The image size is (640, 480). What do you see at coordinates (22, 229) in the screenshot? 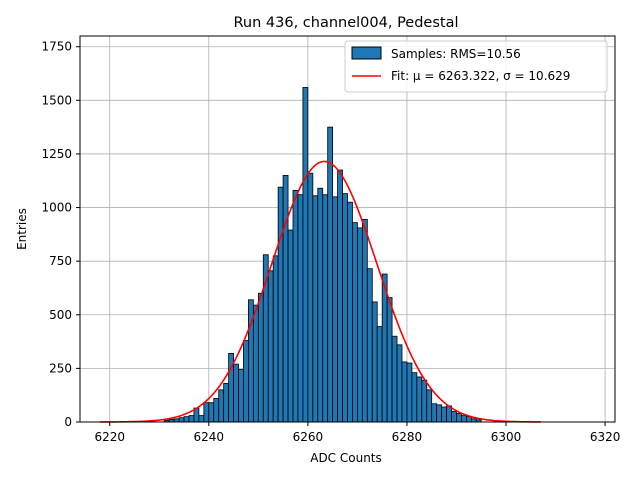
I see `y-axis-label: Entries` at bounding box center [22, 229].